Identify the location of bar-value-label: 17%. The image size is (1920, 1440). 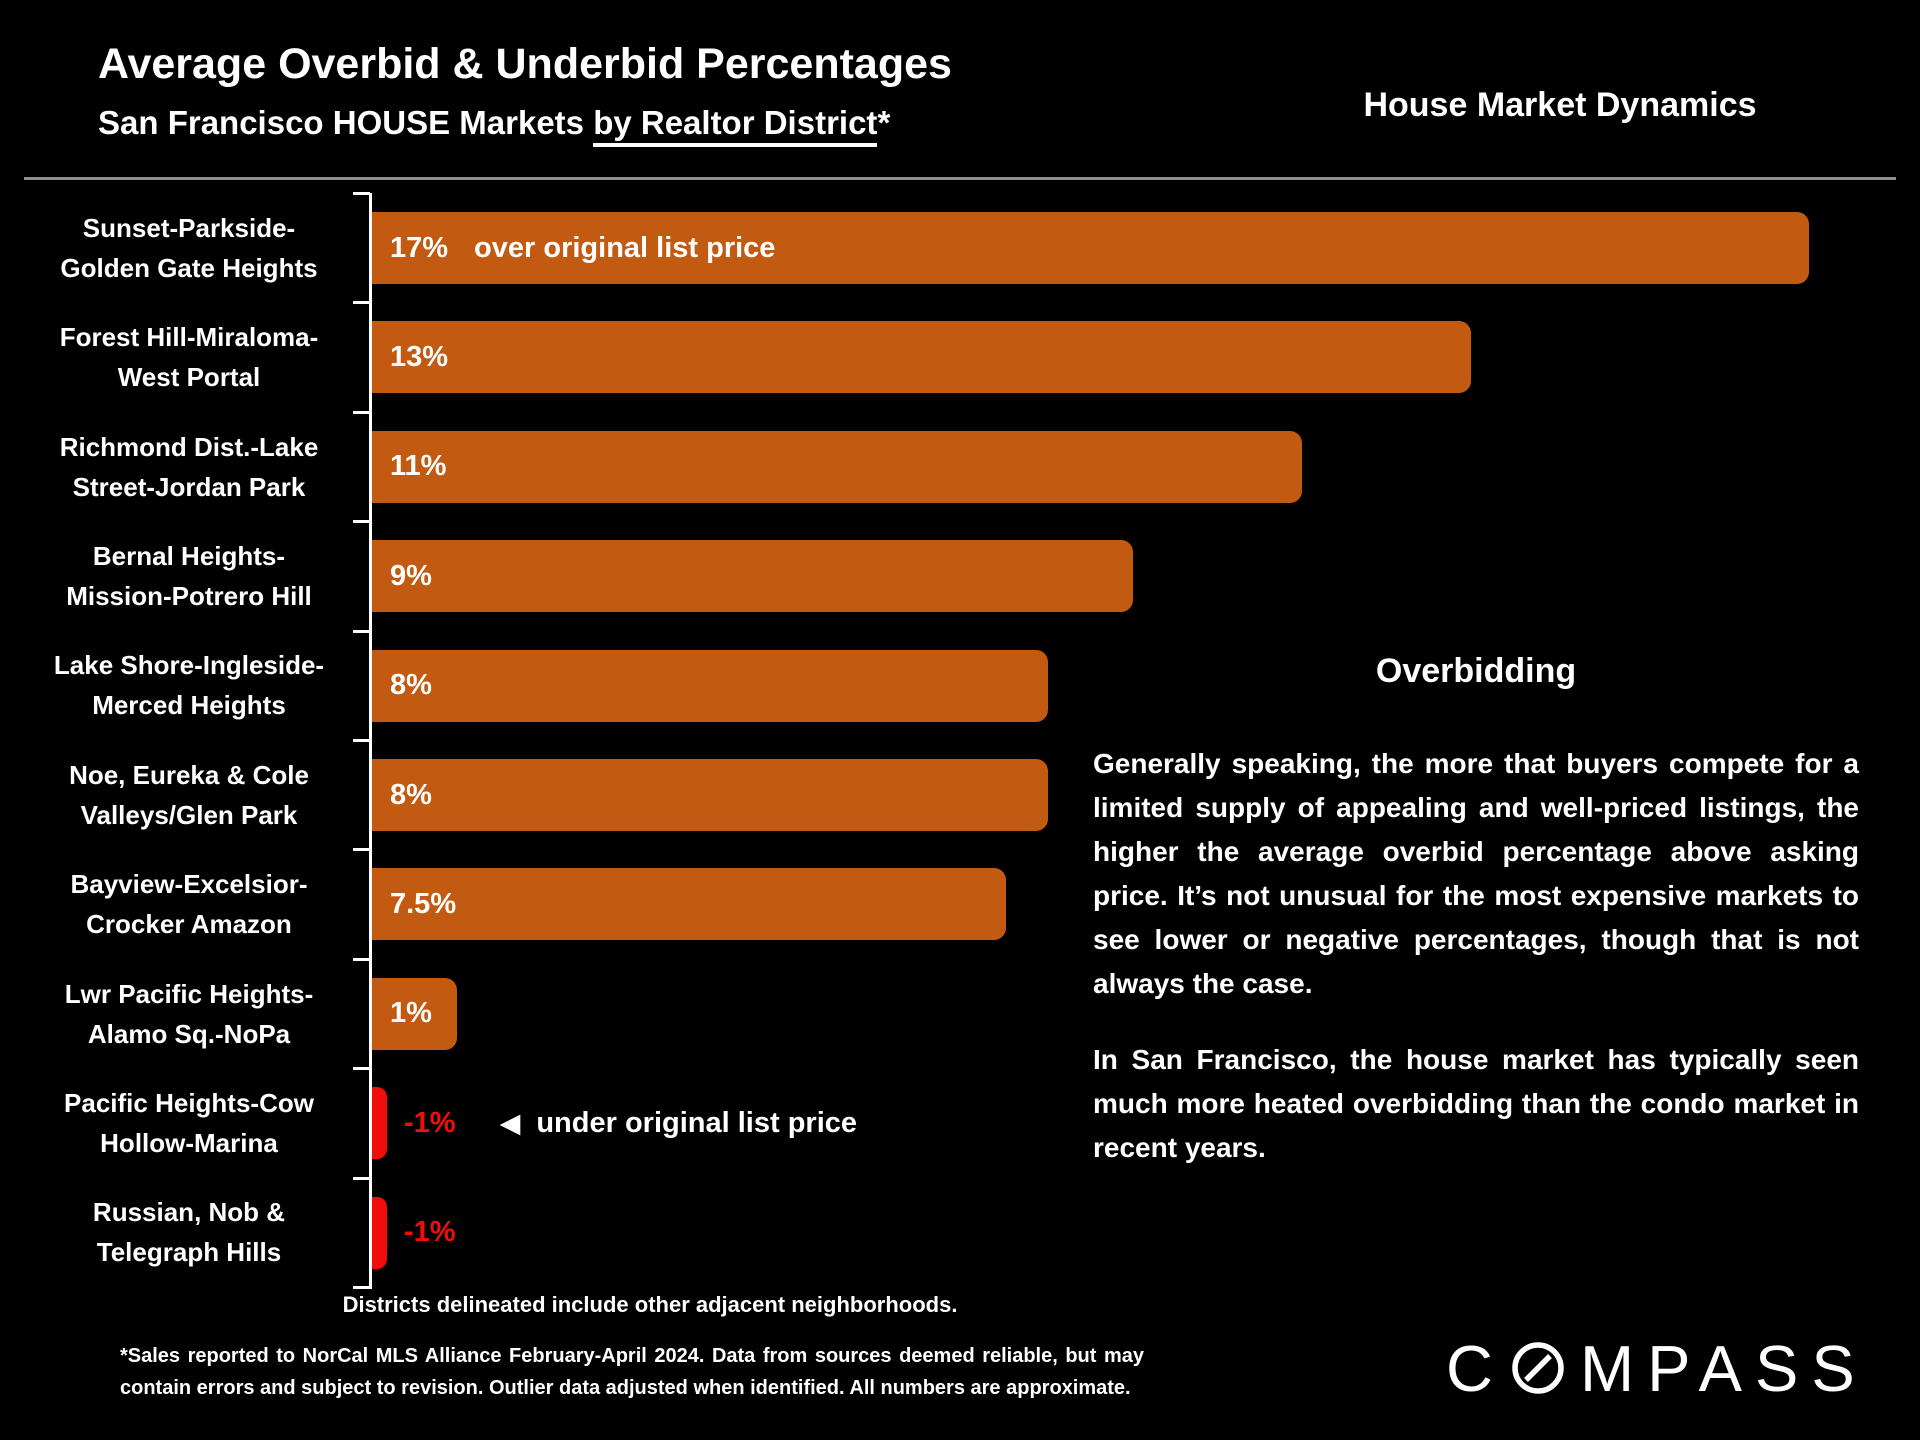
(419, 247).